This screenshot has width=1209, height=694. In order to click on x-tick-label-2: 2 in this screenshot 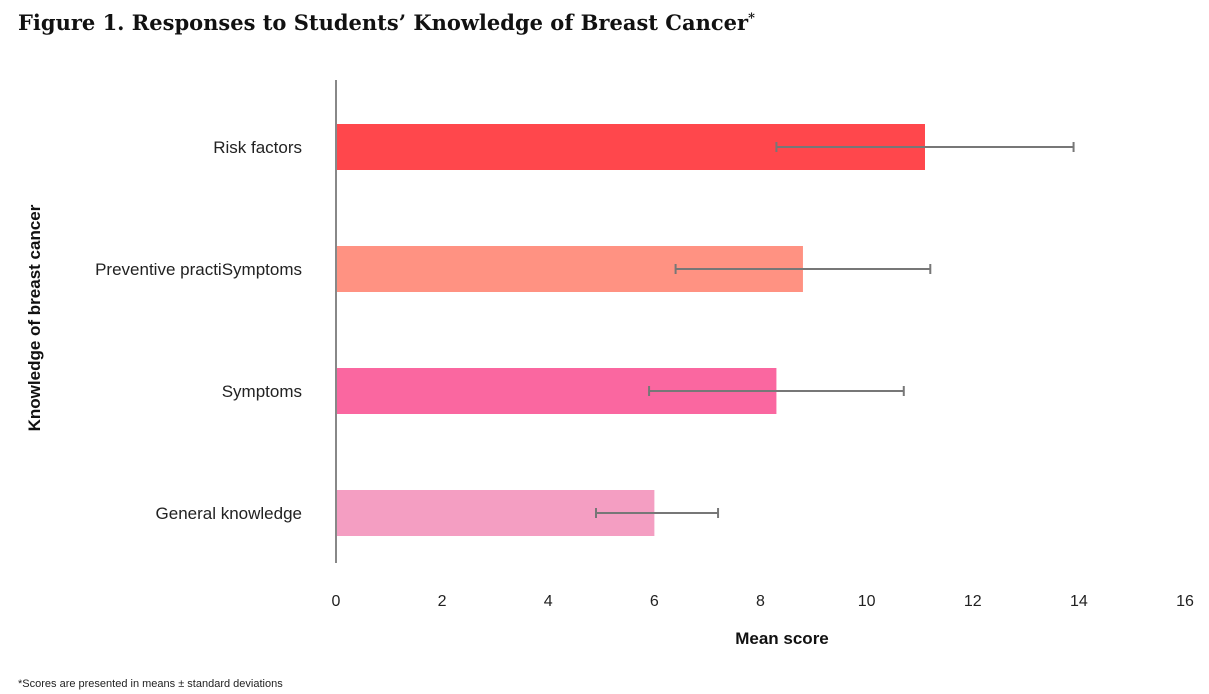, I will do `click(442, 601)`.